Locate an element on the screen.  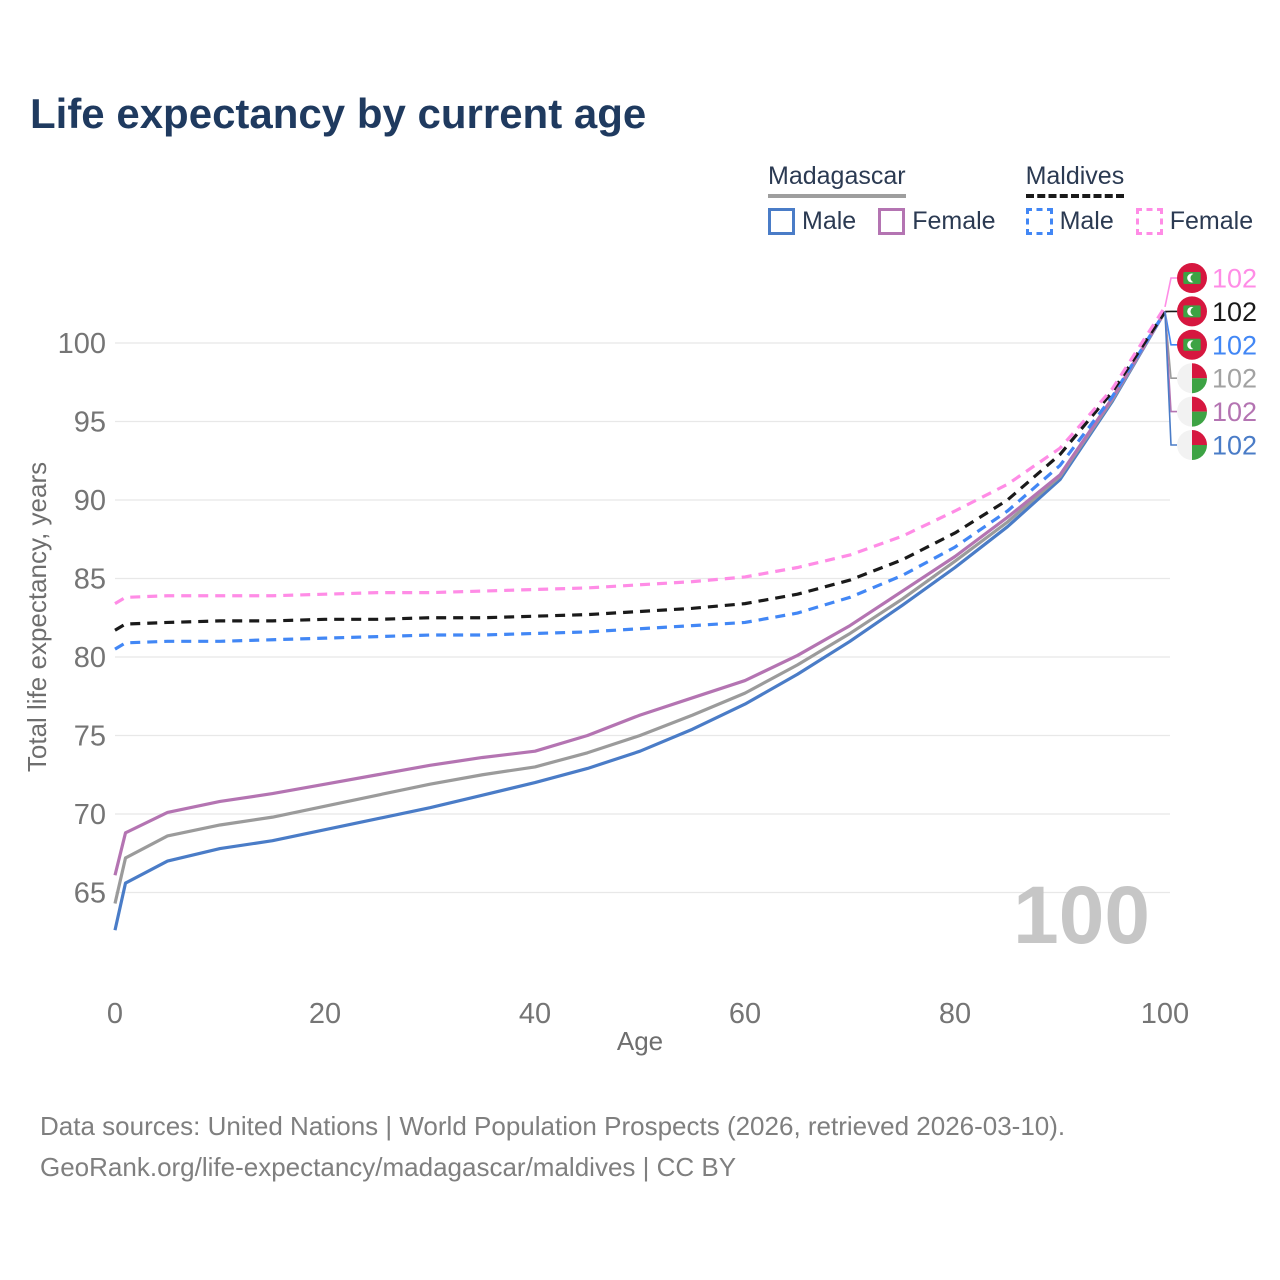
legend-country-maldives: Maldives is located at coordinates (1075, 180).